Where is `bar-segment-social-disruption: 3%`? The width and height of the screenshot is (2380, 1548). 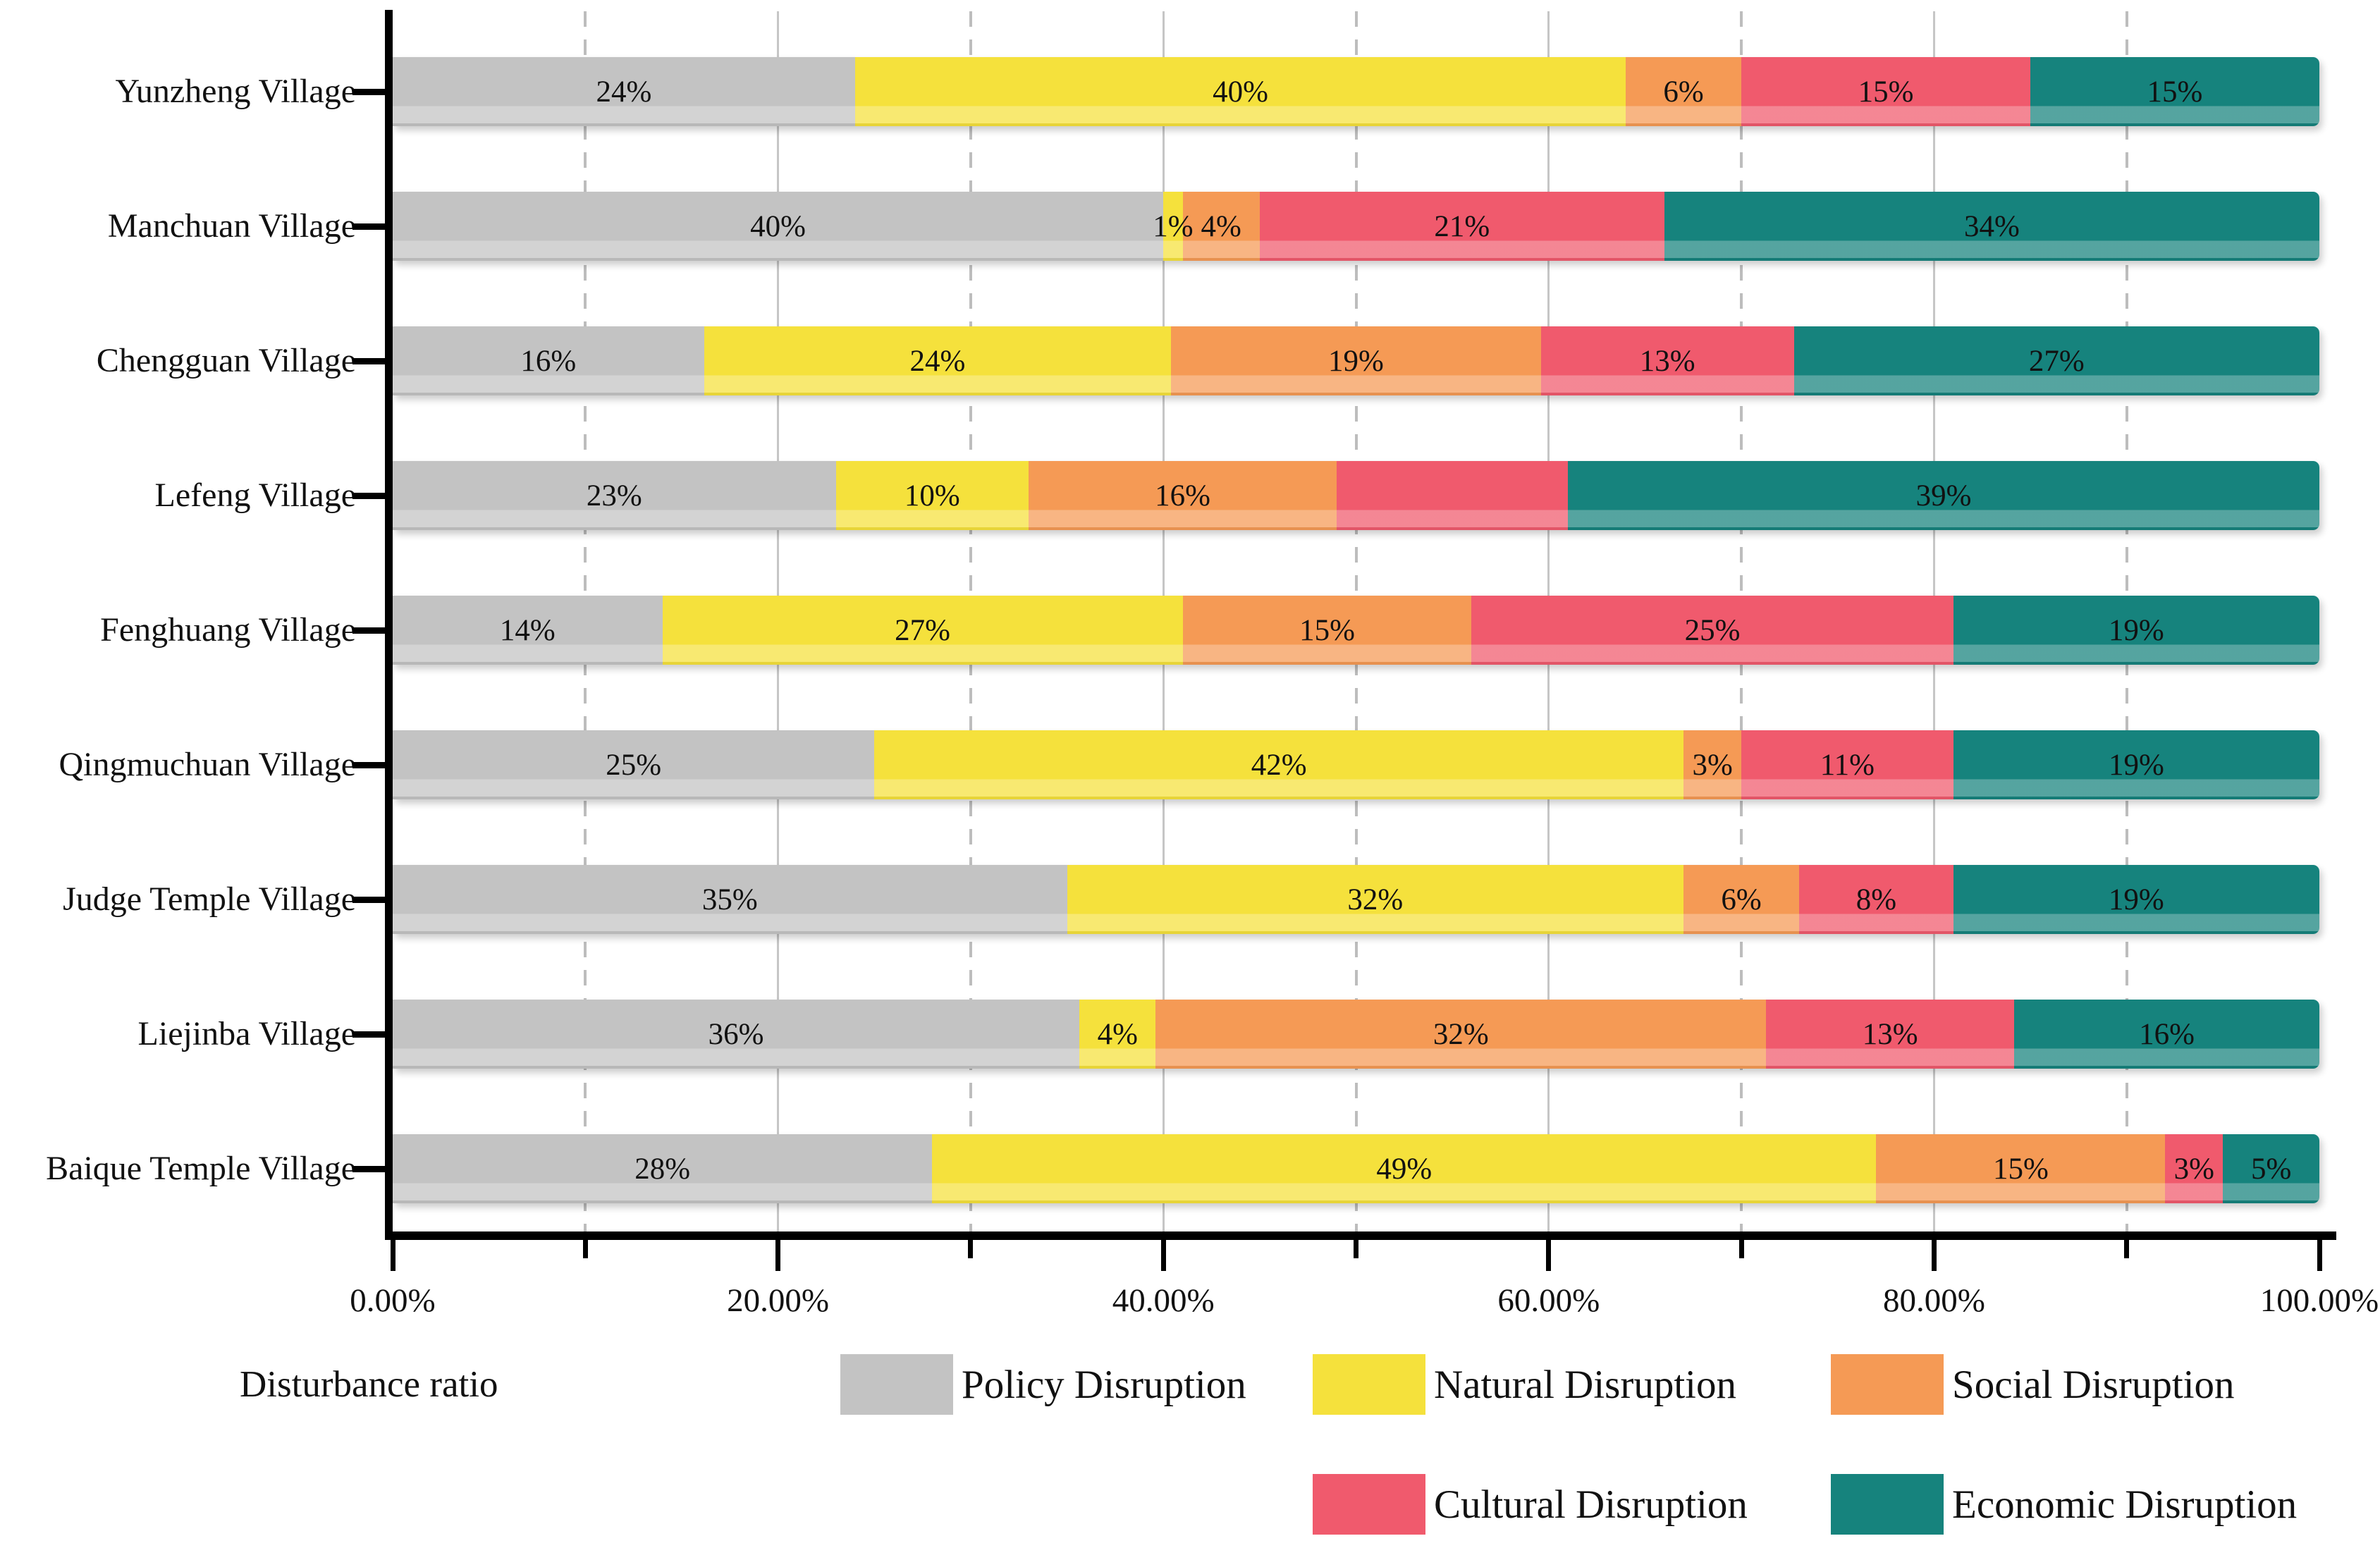 bar-segment-social-disruption: 3% is located at coordinates (1713, 764).